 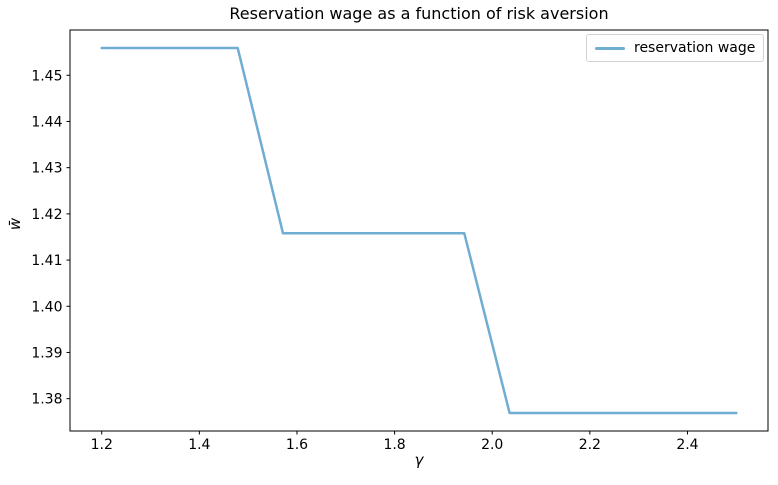 I want to click on x-tick-label: 2.2, so click(x=590, y=445).